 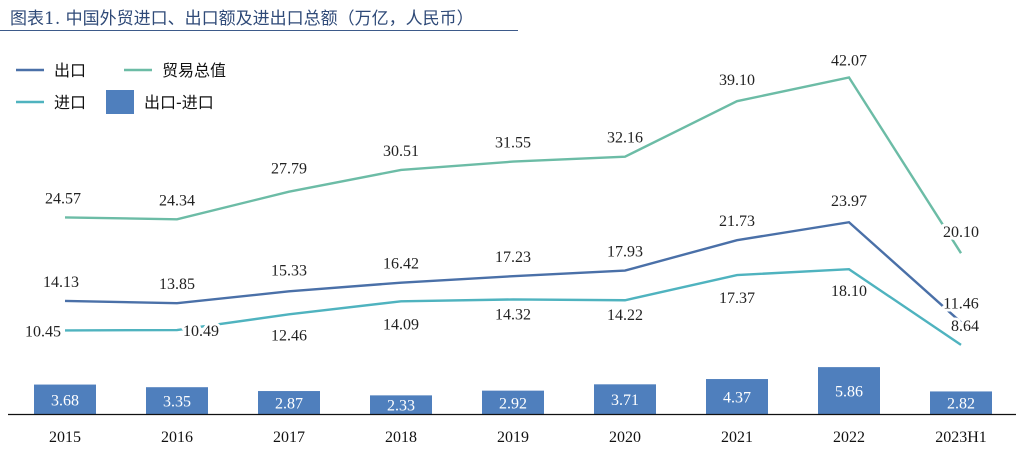 I want to click on data-label-imp: 8.64, so click(x=965, y=326).